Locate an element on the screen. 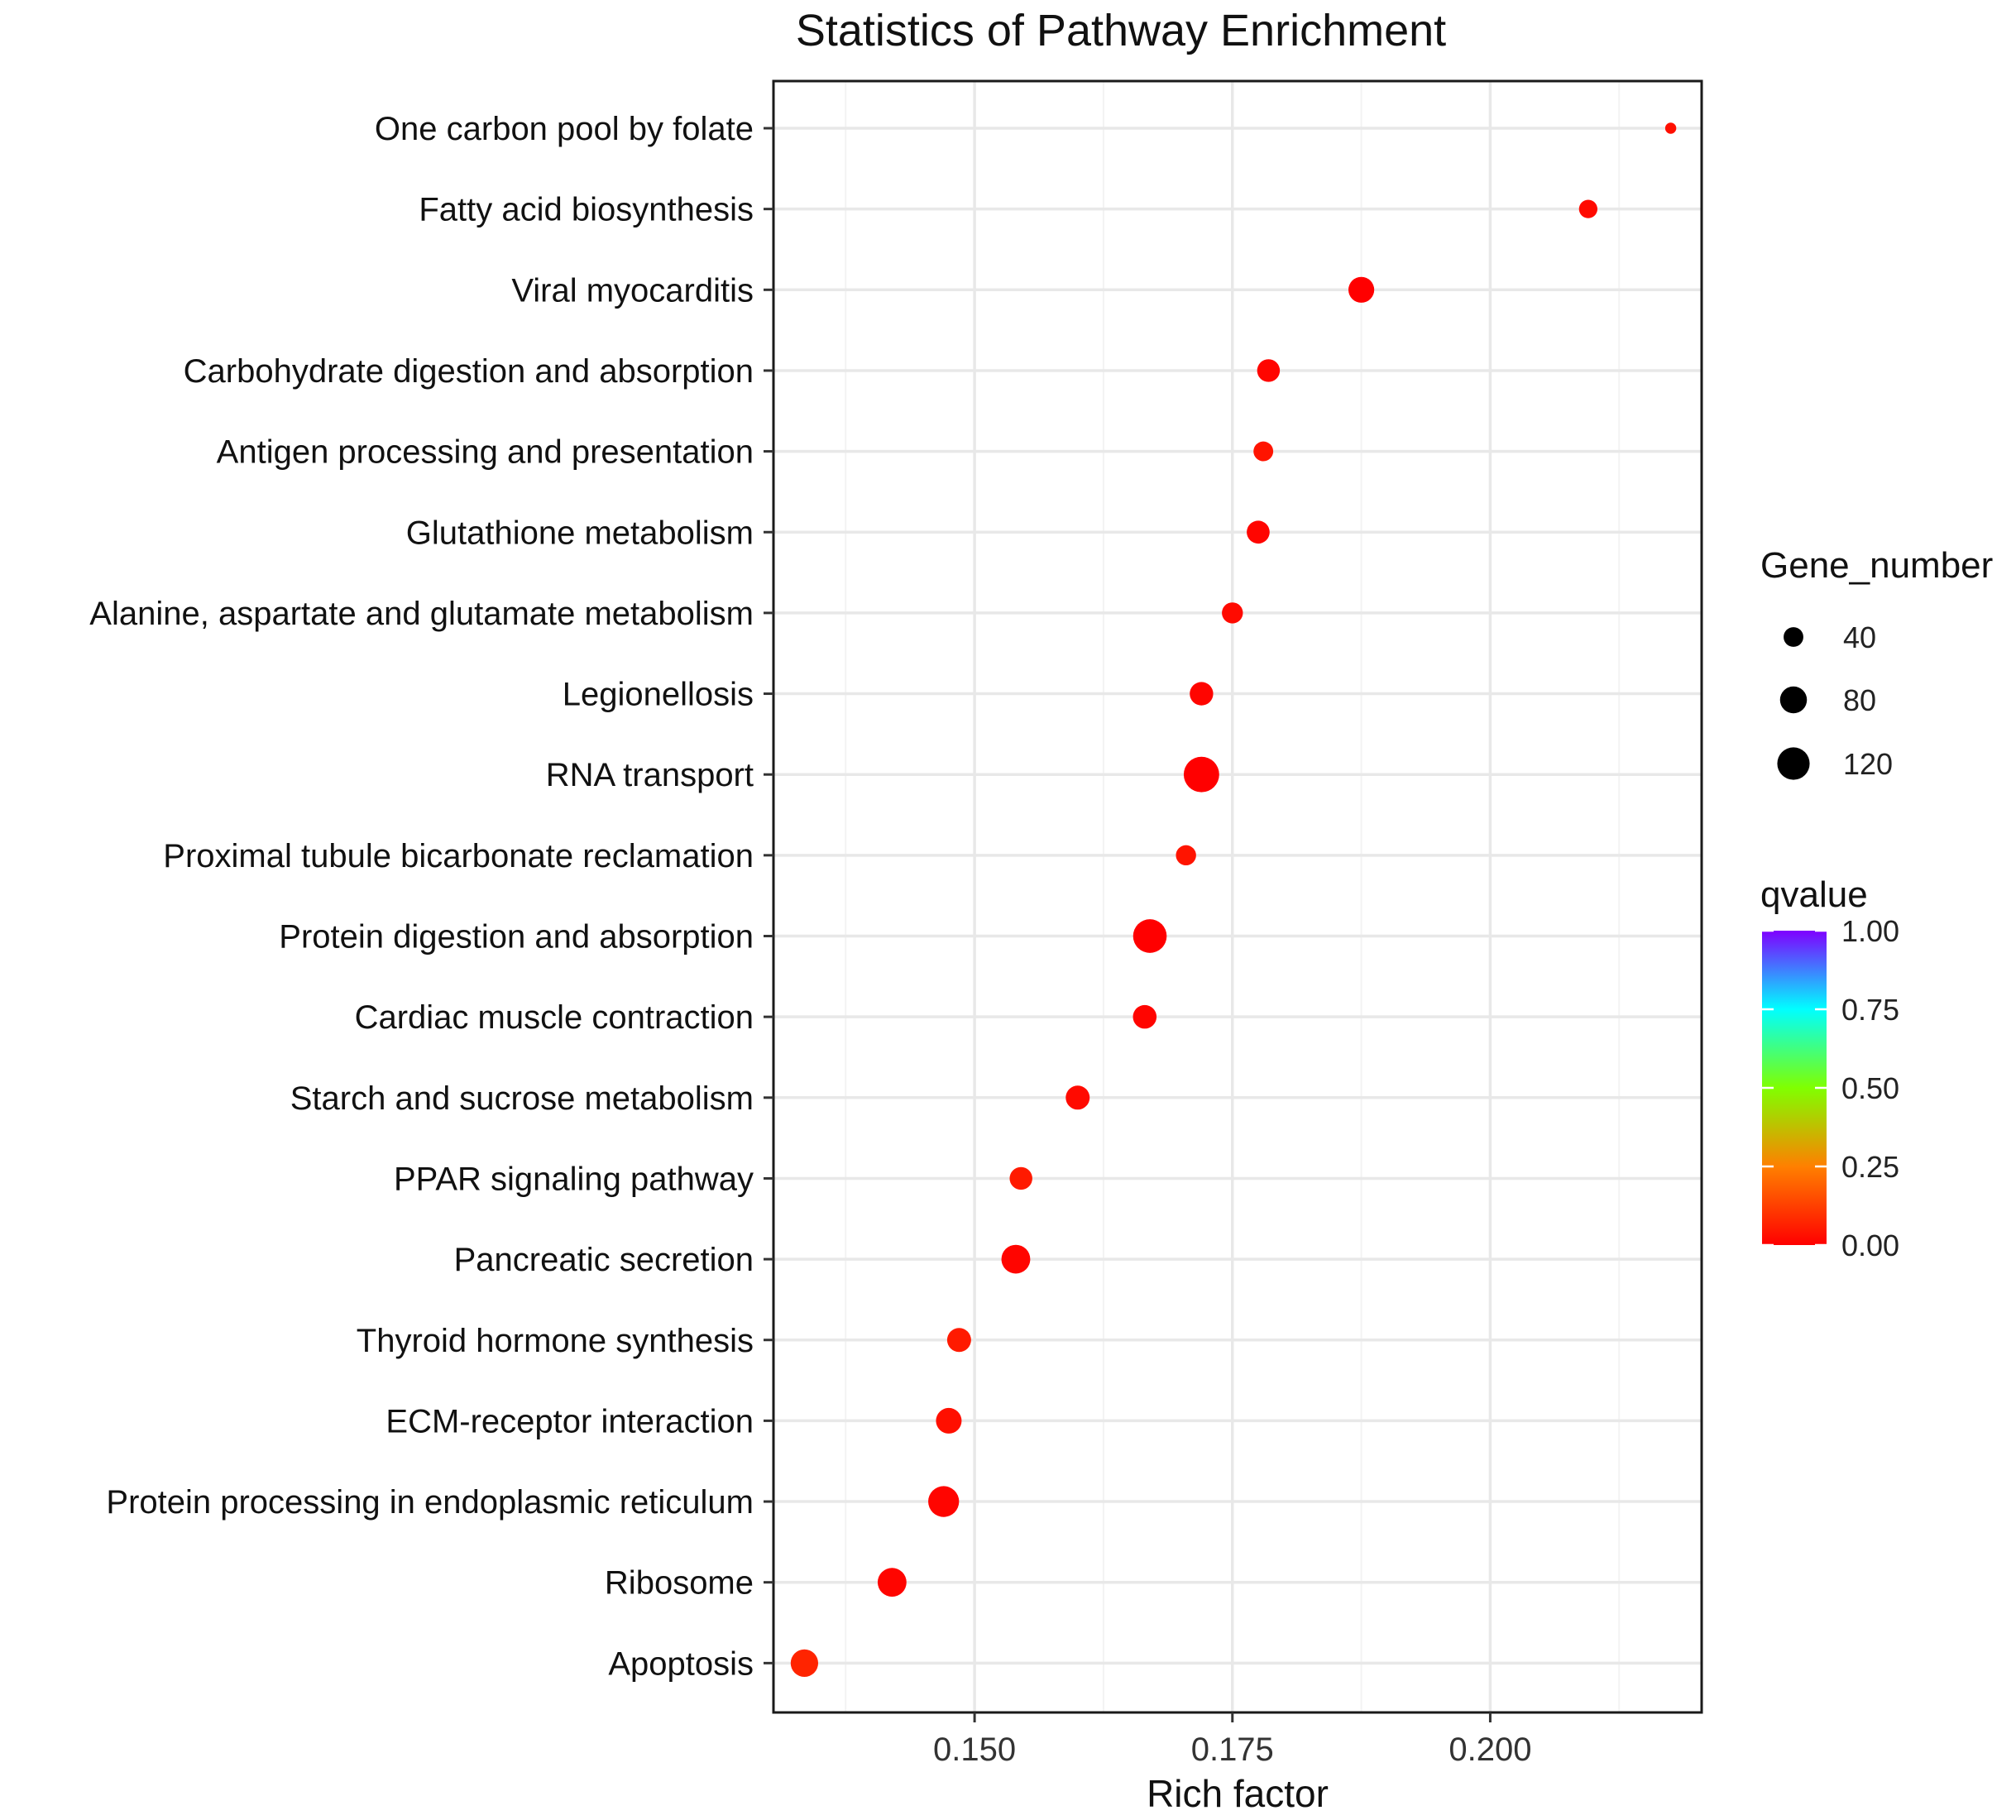  y-tick-label: One carbon pool by folate is located at coordinates (564, 129).